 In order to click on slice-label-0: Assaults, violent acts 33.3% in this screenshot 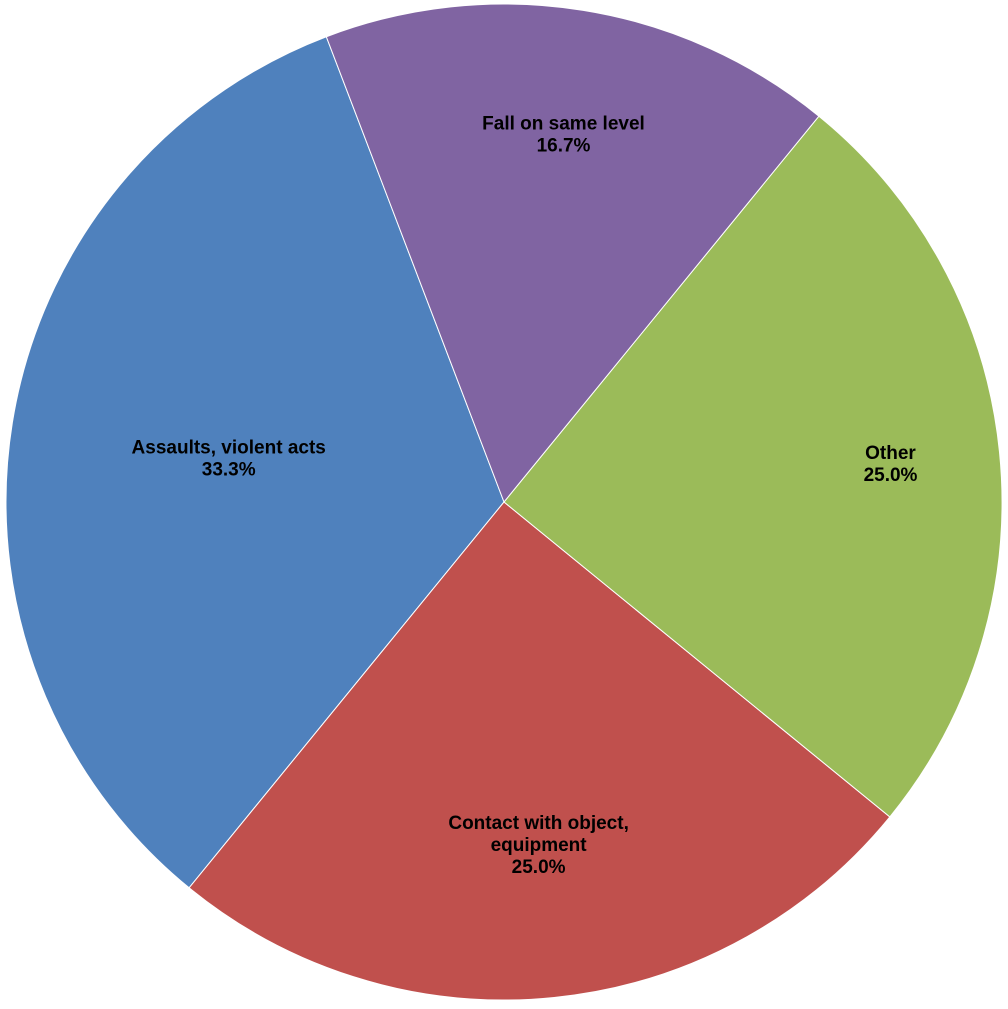, I will do `click(229, 459)`.